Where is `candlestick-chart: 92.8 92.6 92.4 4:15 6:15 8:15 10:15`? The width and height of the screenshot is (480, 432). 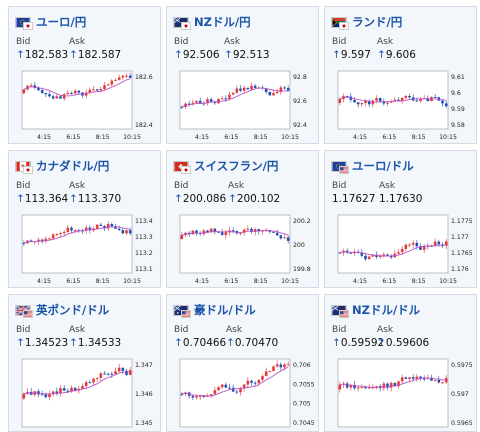
candlestick-chart: 92.8 92.6 92.4 4:15 6:15 8:15 10:15 is located at coordinates (243, 105).